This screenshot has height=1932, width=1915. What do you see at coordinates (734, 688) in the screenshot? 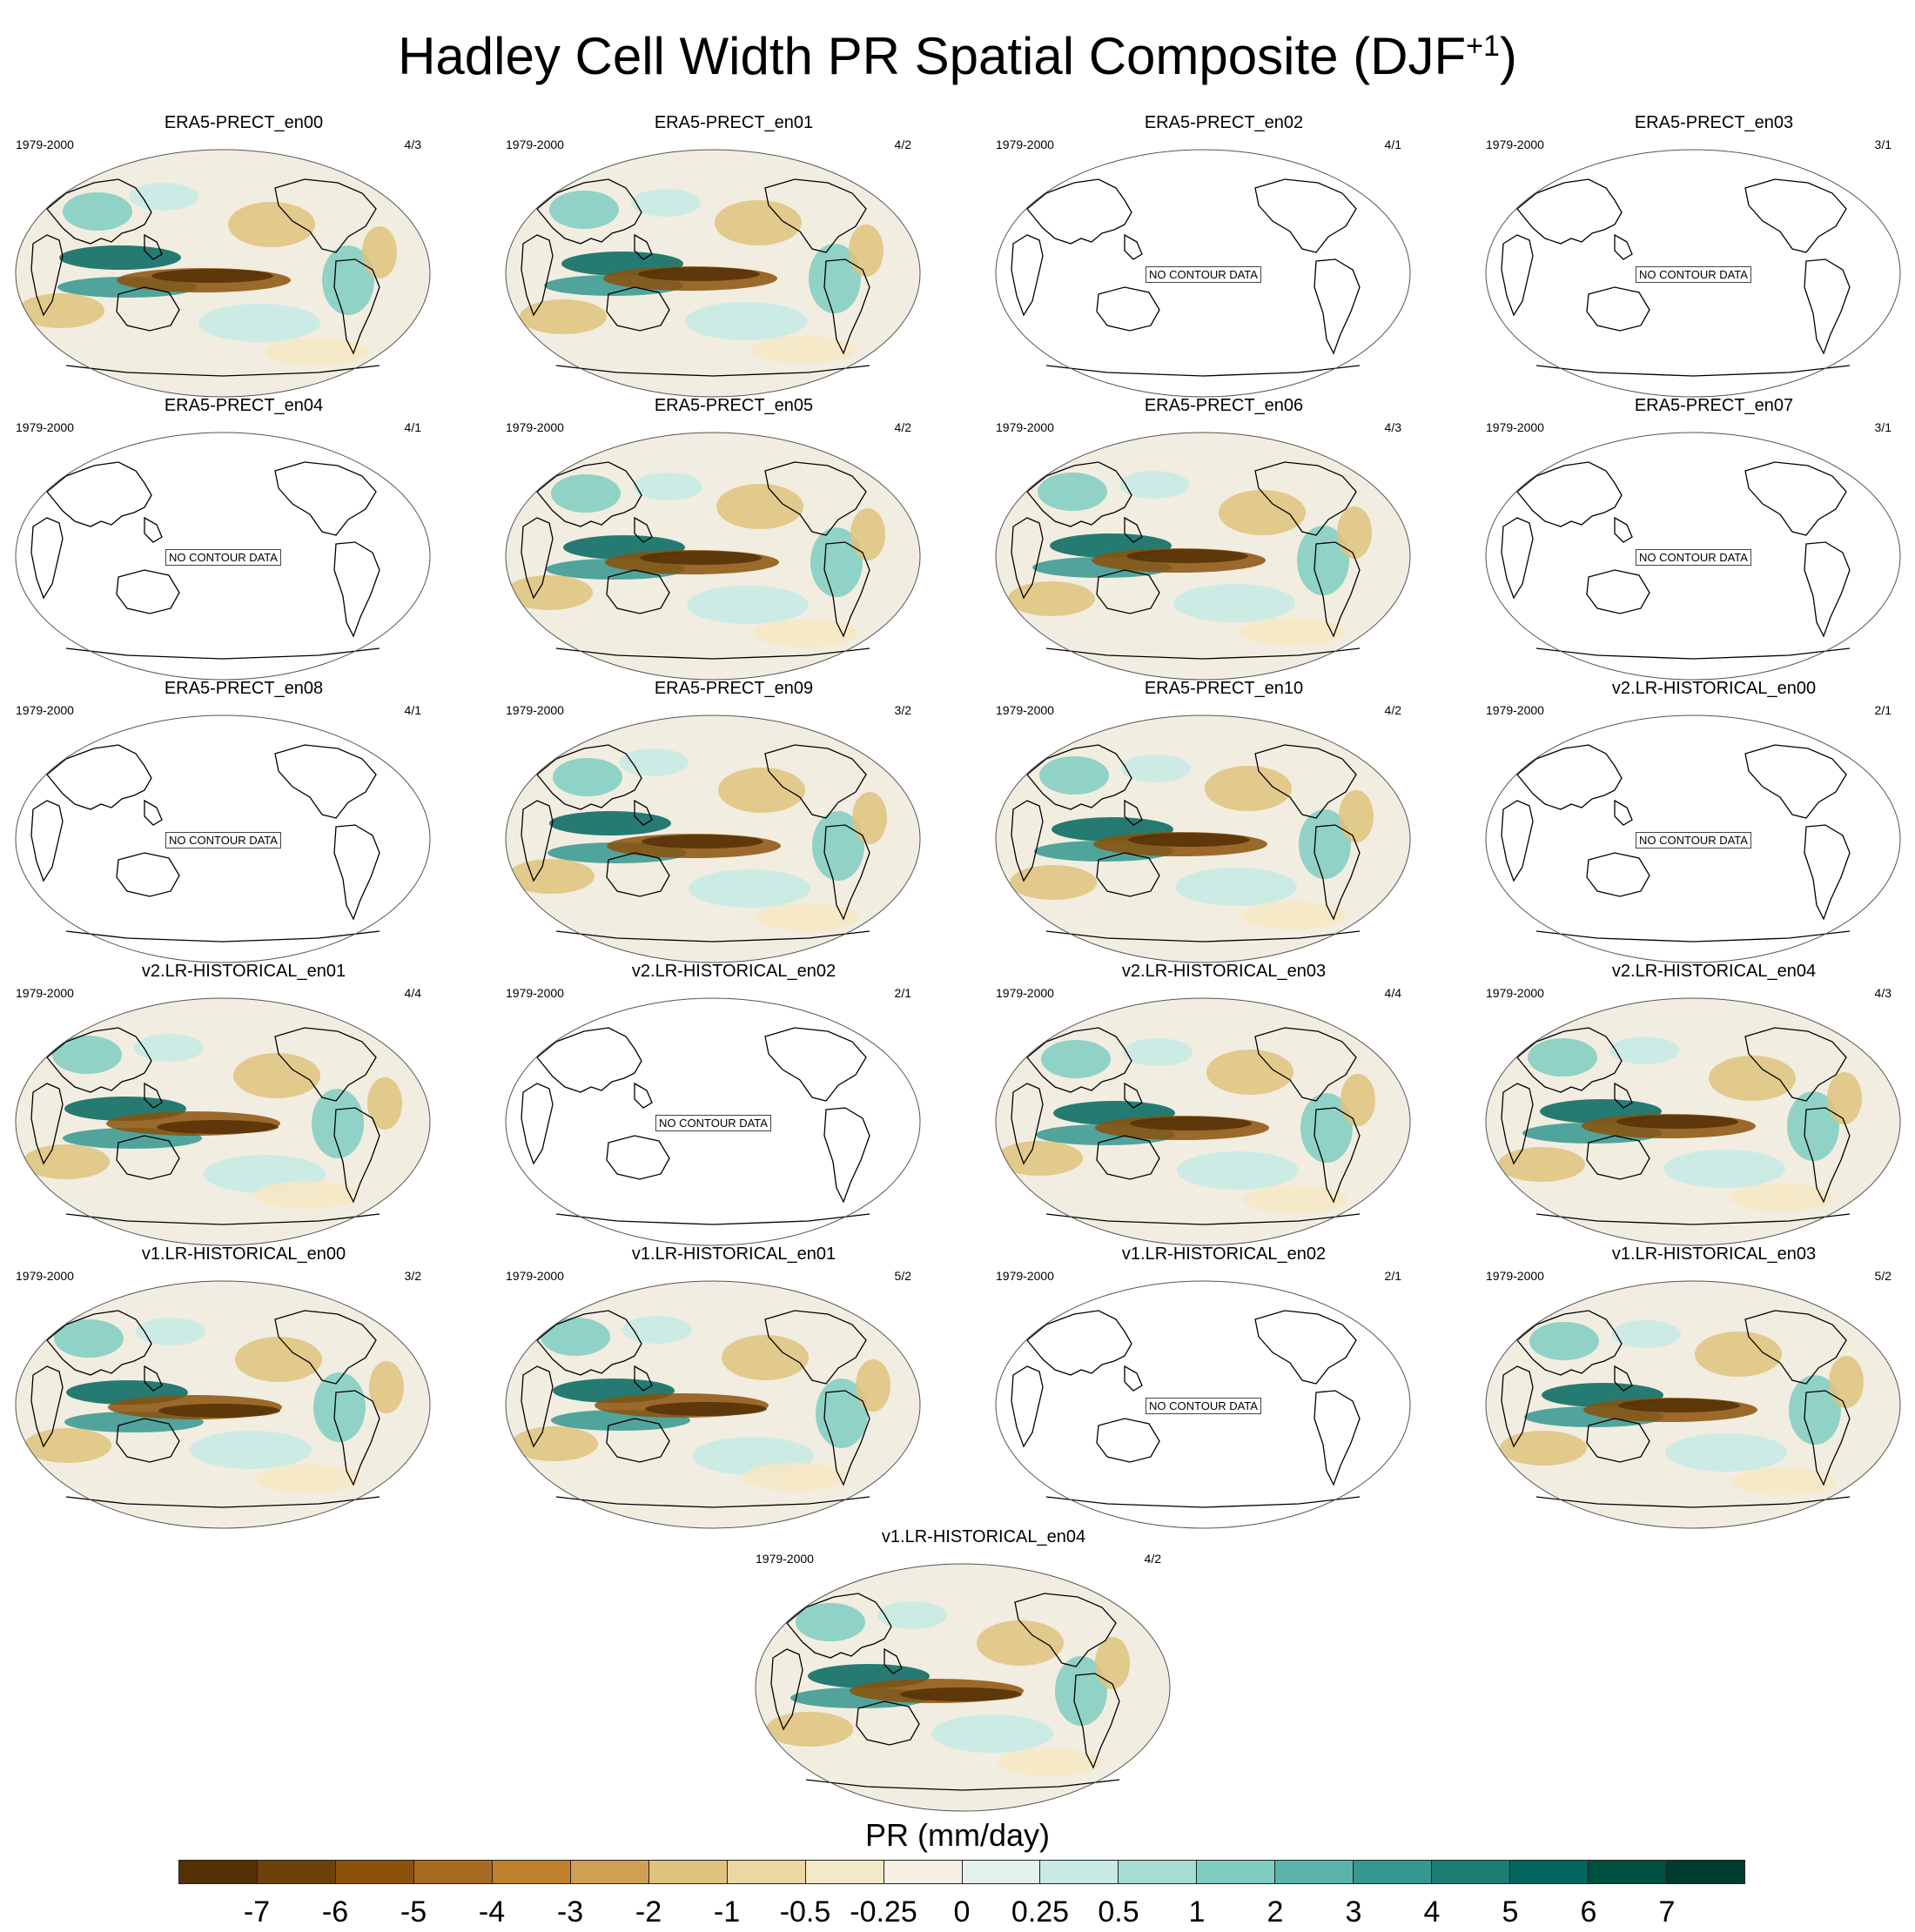
I see `panel-title: ERA5-PRECT_en09` at bounding box center [734, 688].